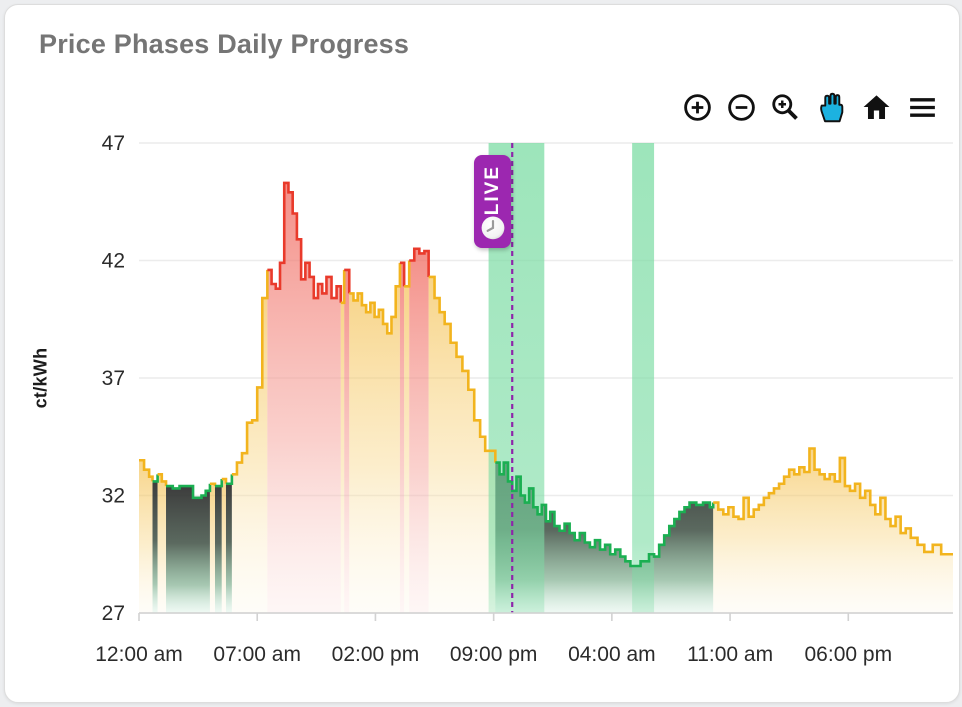 The height and width of the screenshot is (707, 962). I want to click on x-tick-label: 06:00 pm, so click(849, 654).